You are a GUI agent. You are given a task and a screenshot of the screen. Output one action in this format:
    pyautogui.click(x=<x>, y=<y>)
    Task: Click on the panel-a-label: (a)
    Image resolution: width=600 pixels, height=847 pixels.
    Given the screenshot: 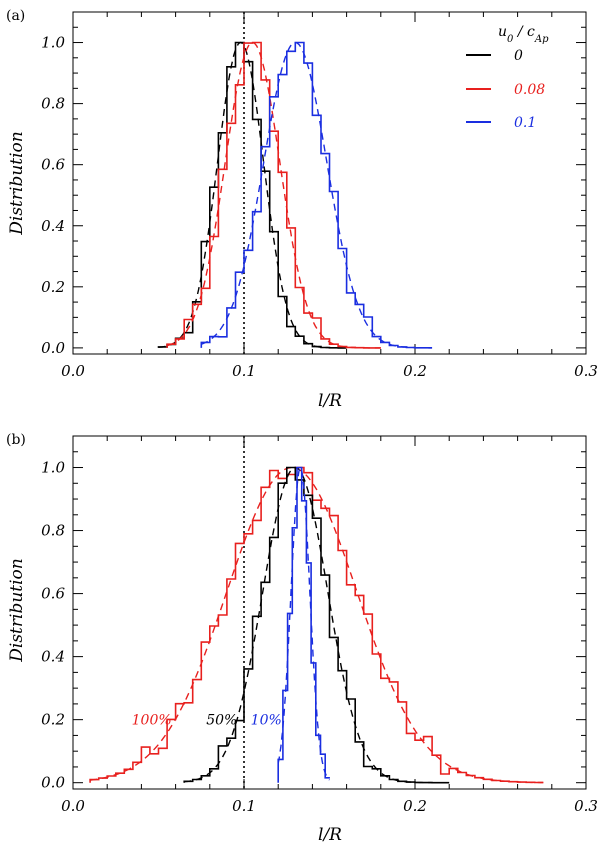 What is the action you would take?
    pyautogui.click(x=15, y=16)
    